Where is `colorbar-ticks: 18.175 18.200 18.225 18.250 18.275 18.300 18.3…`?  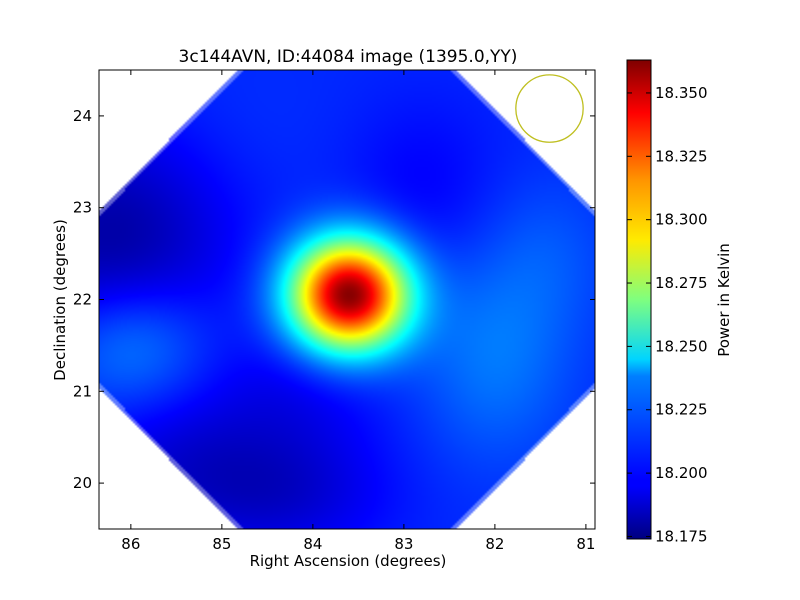 colorbar-ticks: 18.175 18.200 18.225 18.250 18.275 18.300 18.3… is located at coordinates (667, 314).